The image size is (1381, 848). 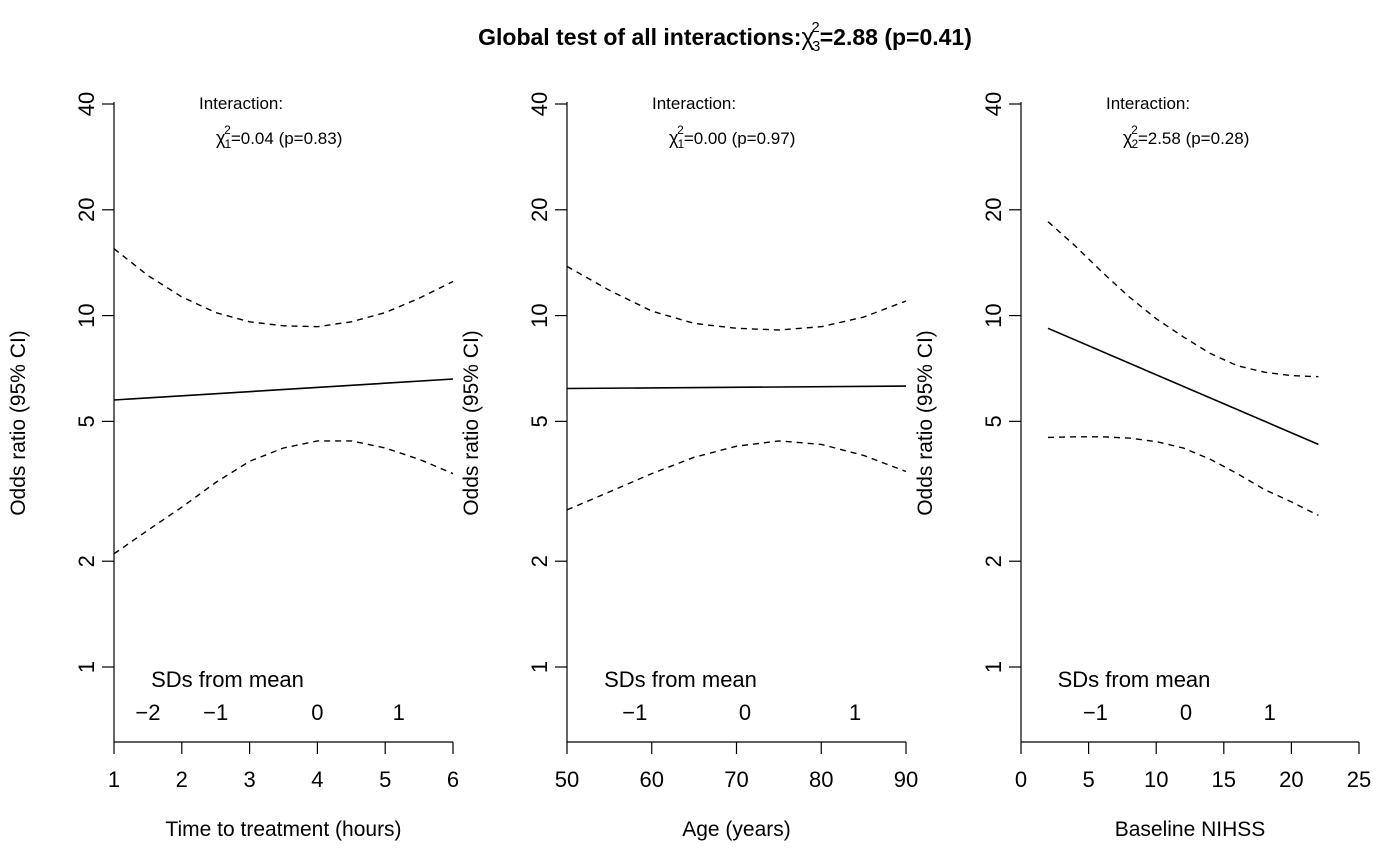 What do you see at coordinates (1224, 779) in the screenshot?
I see `x-tick-label: 15` at bounding box center [1224, 779].